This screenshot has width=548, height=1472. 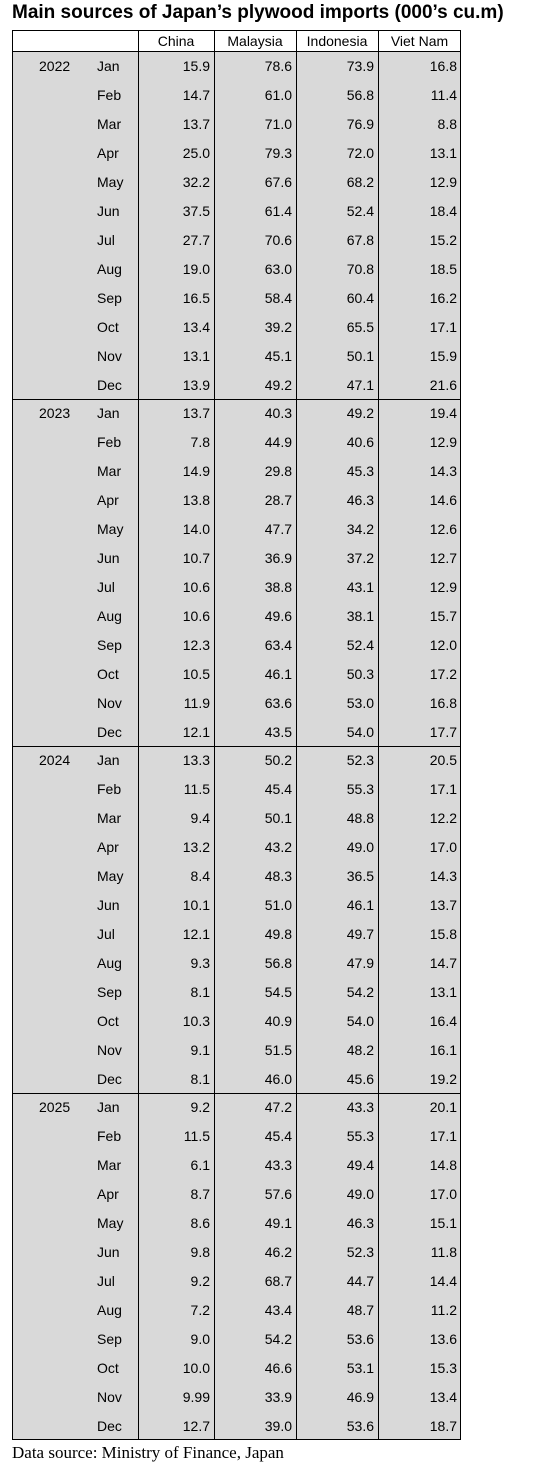 I want to click on value-cell: 15.1, so click(x=443, y=1223).